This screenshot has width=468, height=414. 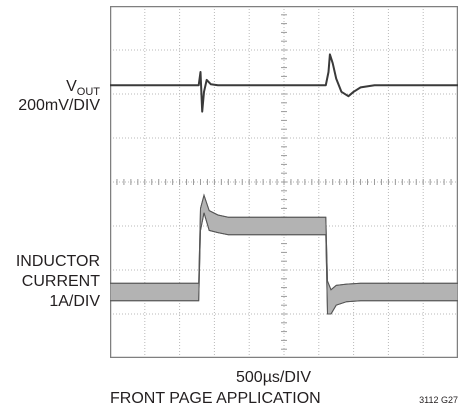 I want to click on figure-id: 3112 G27, so click(x=438, y=400).